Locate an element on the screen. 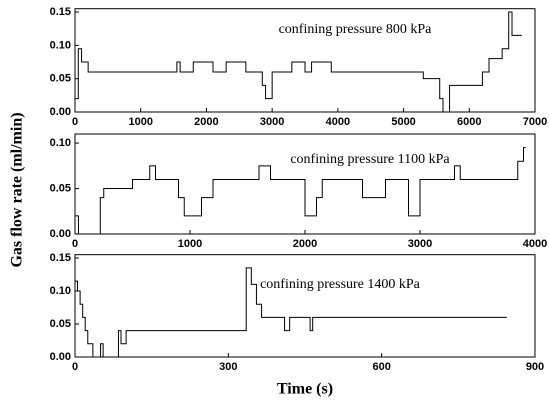 The height and width of the screenshot is (403, 549). annotation: confining pressure 1400 kPa is located at coordinates (340, 284).